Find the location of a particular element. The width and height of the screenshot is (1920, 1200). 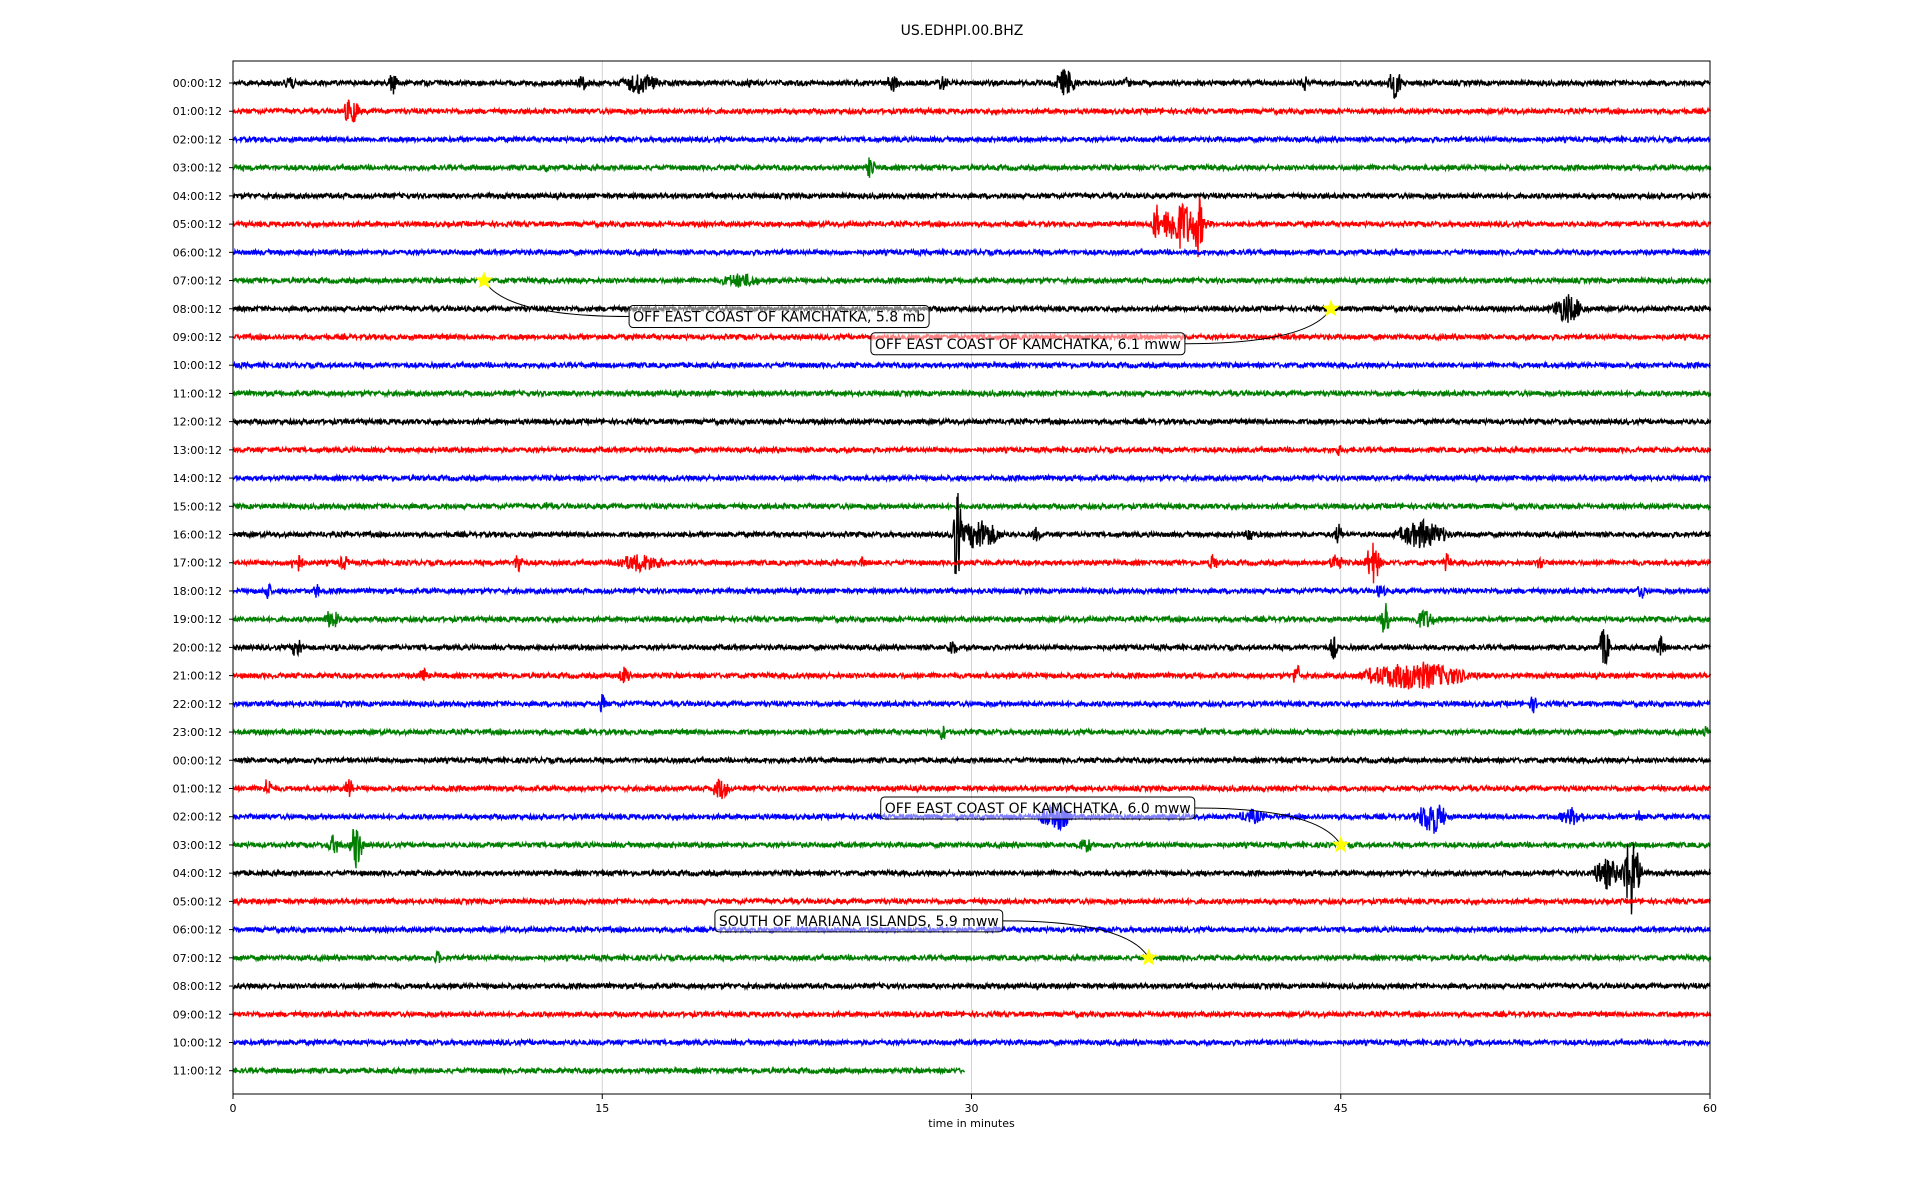

y-tick-label-12: 12:00:12 is located at coordinates (197, 422).